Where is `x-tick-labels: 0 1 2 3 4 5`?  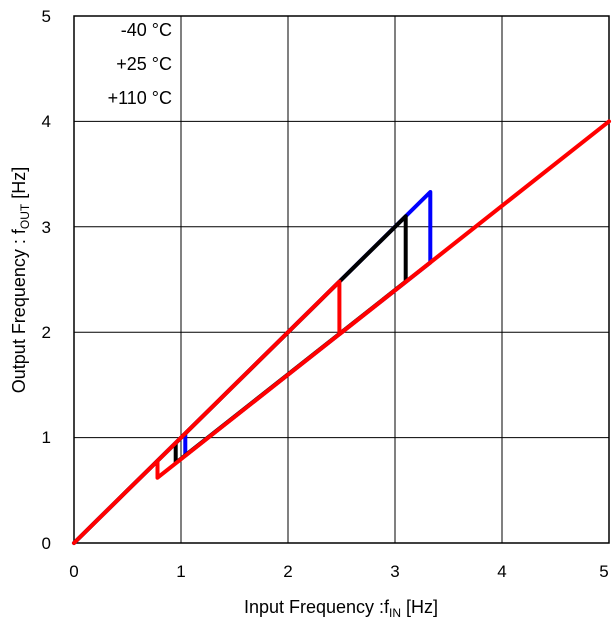
x-tick-labels: 0 1 2 3 4 5 is located at coordinates (338, 571).